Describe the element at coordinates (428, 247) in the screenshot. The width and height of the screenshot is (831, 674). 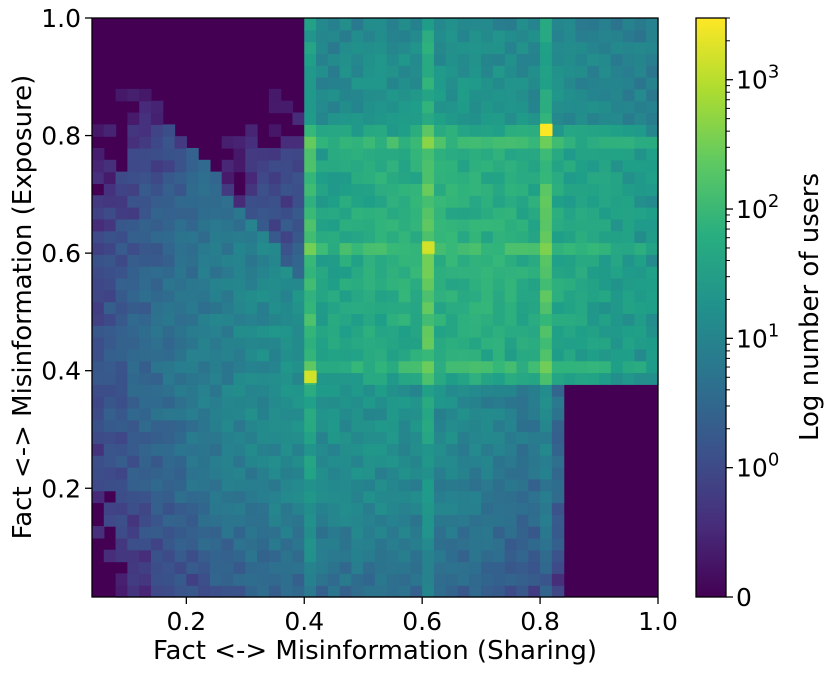
I see `heatmap-peak-cell` at that location.